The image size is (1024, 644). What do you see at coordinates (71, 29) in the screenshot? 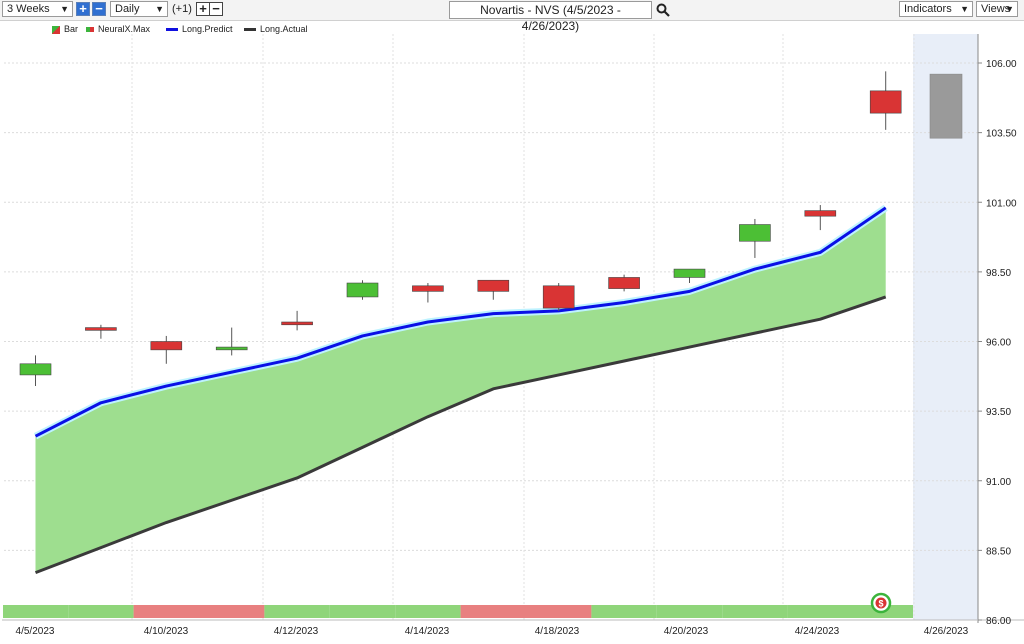
I see `legend-label: Bar` at bounding box center [71, 29].